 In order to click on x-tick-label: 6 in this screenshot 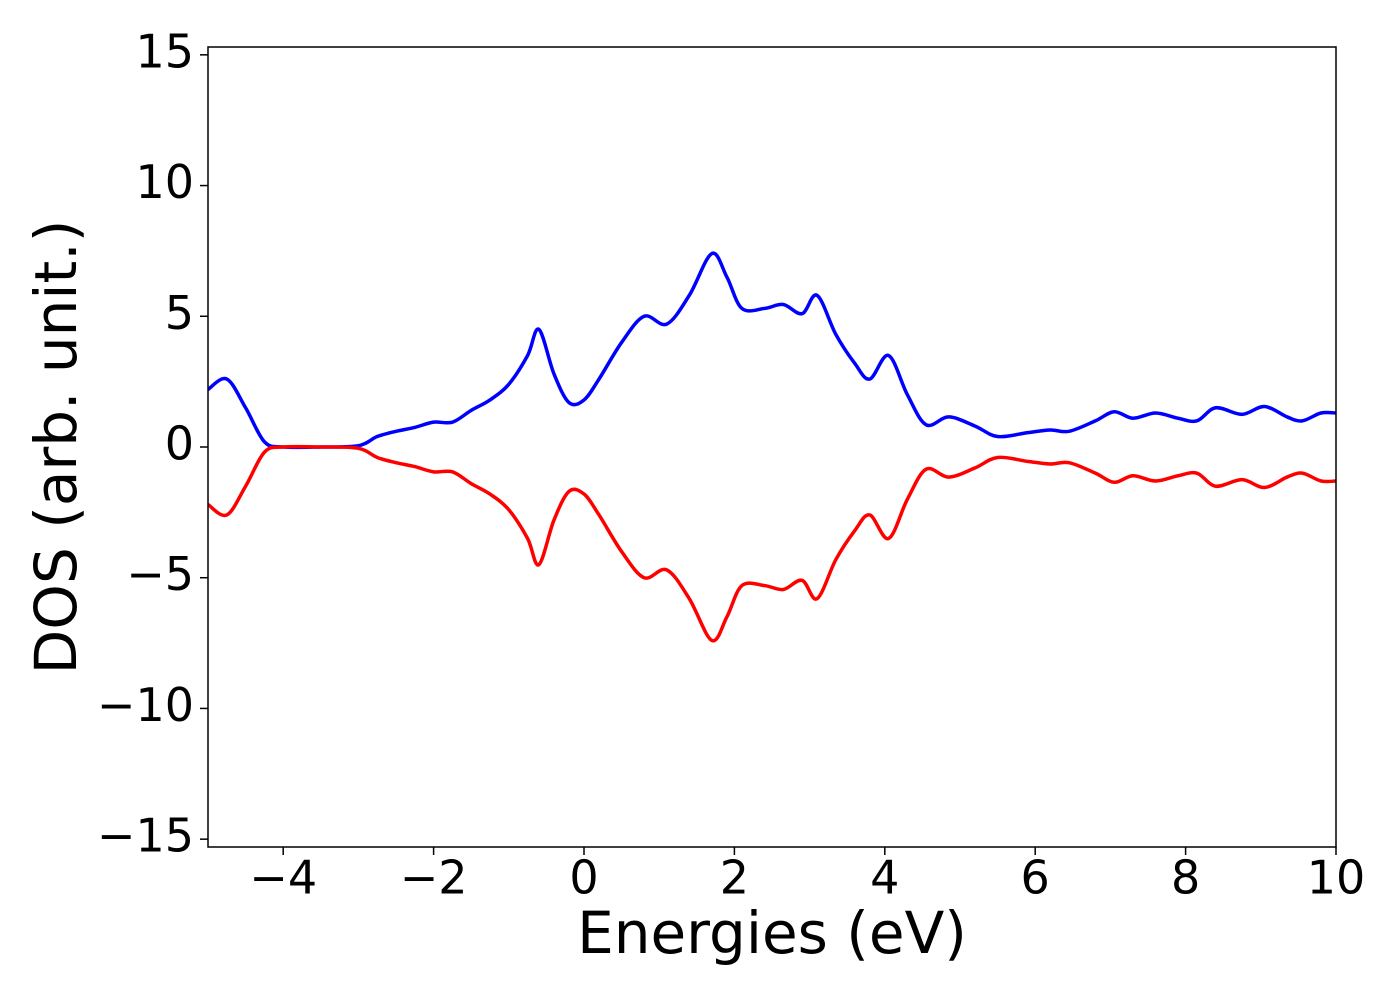, I will do `click(1035, 878)`.